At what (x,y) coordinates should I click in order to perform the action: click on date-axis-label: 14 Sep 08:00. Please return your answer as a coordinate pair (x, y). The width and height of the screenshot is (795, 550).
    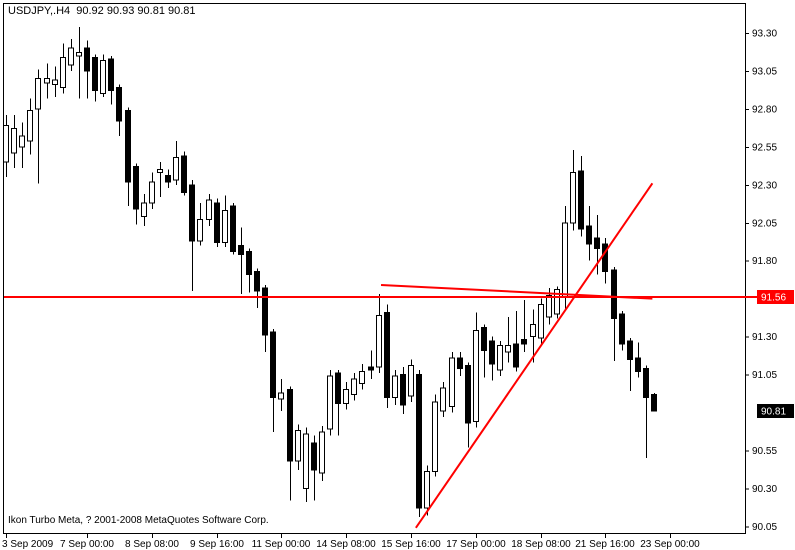
    Looking at the image, I should click on (346, 544).